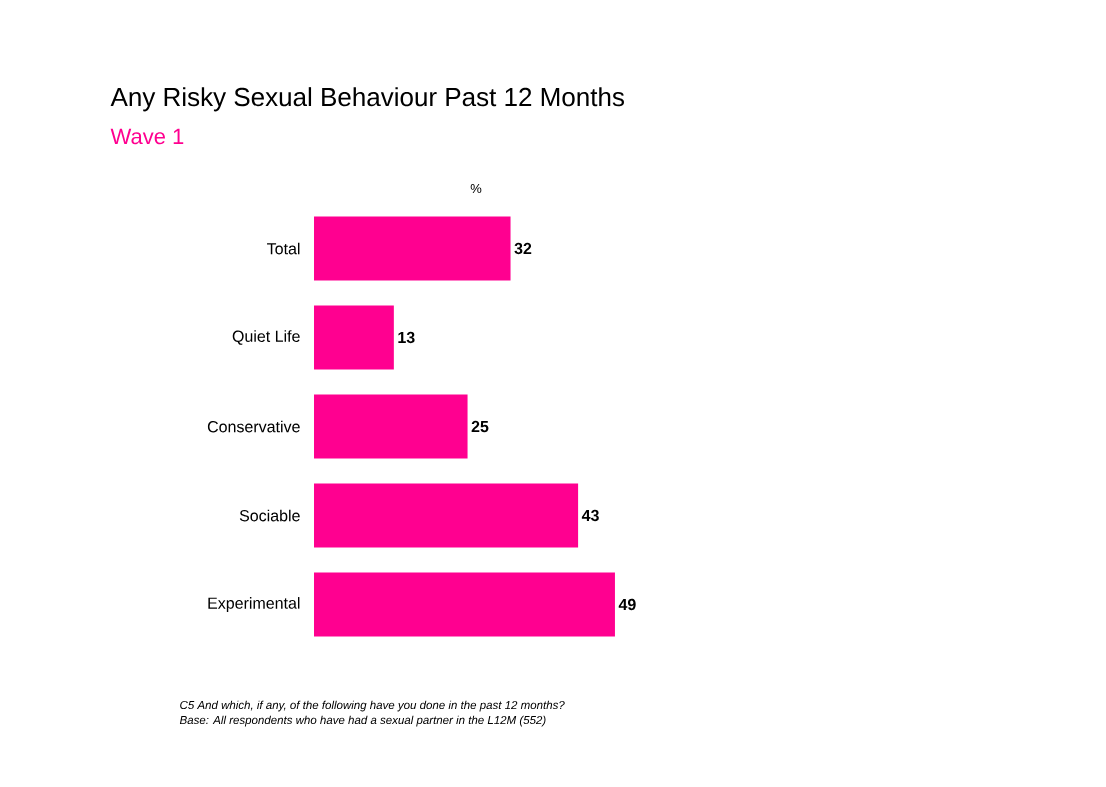  Describe the element at coordinates (367, 99) in the screenshot. I see `chart-title: Any Risky Sexual Behaviour Past 12 Months` at that location.